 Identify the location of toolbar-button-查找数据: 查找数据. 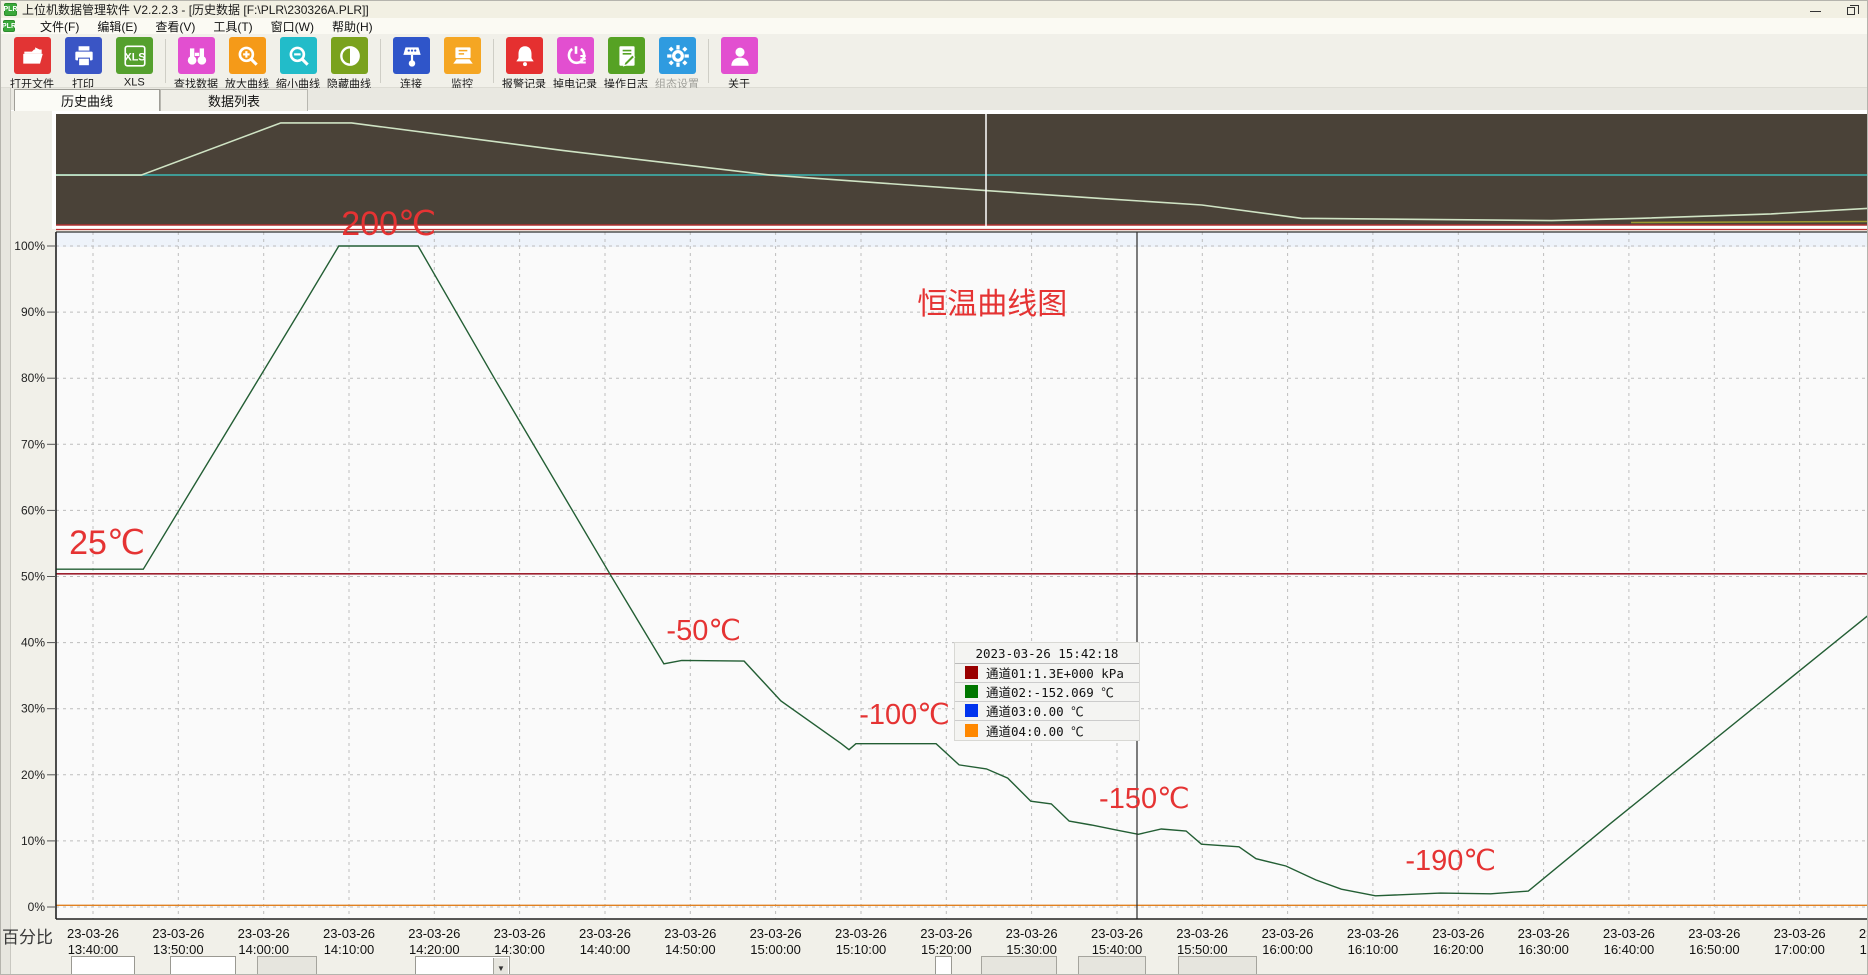
(196, 64).